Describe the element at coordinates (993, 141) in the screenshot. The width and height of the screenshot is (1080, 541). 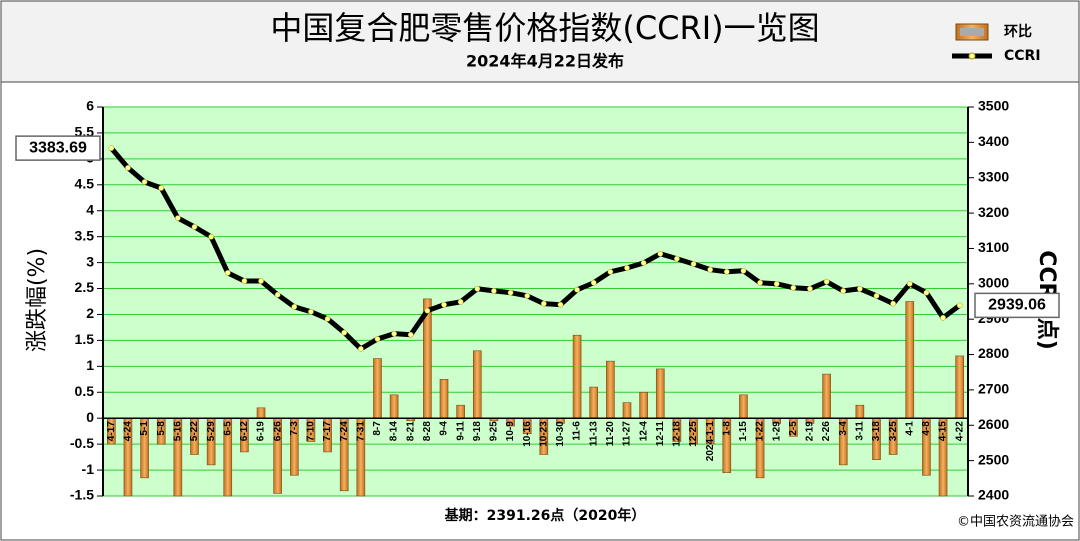
I see `y2-tick-label: 3400` at that location.